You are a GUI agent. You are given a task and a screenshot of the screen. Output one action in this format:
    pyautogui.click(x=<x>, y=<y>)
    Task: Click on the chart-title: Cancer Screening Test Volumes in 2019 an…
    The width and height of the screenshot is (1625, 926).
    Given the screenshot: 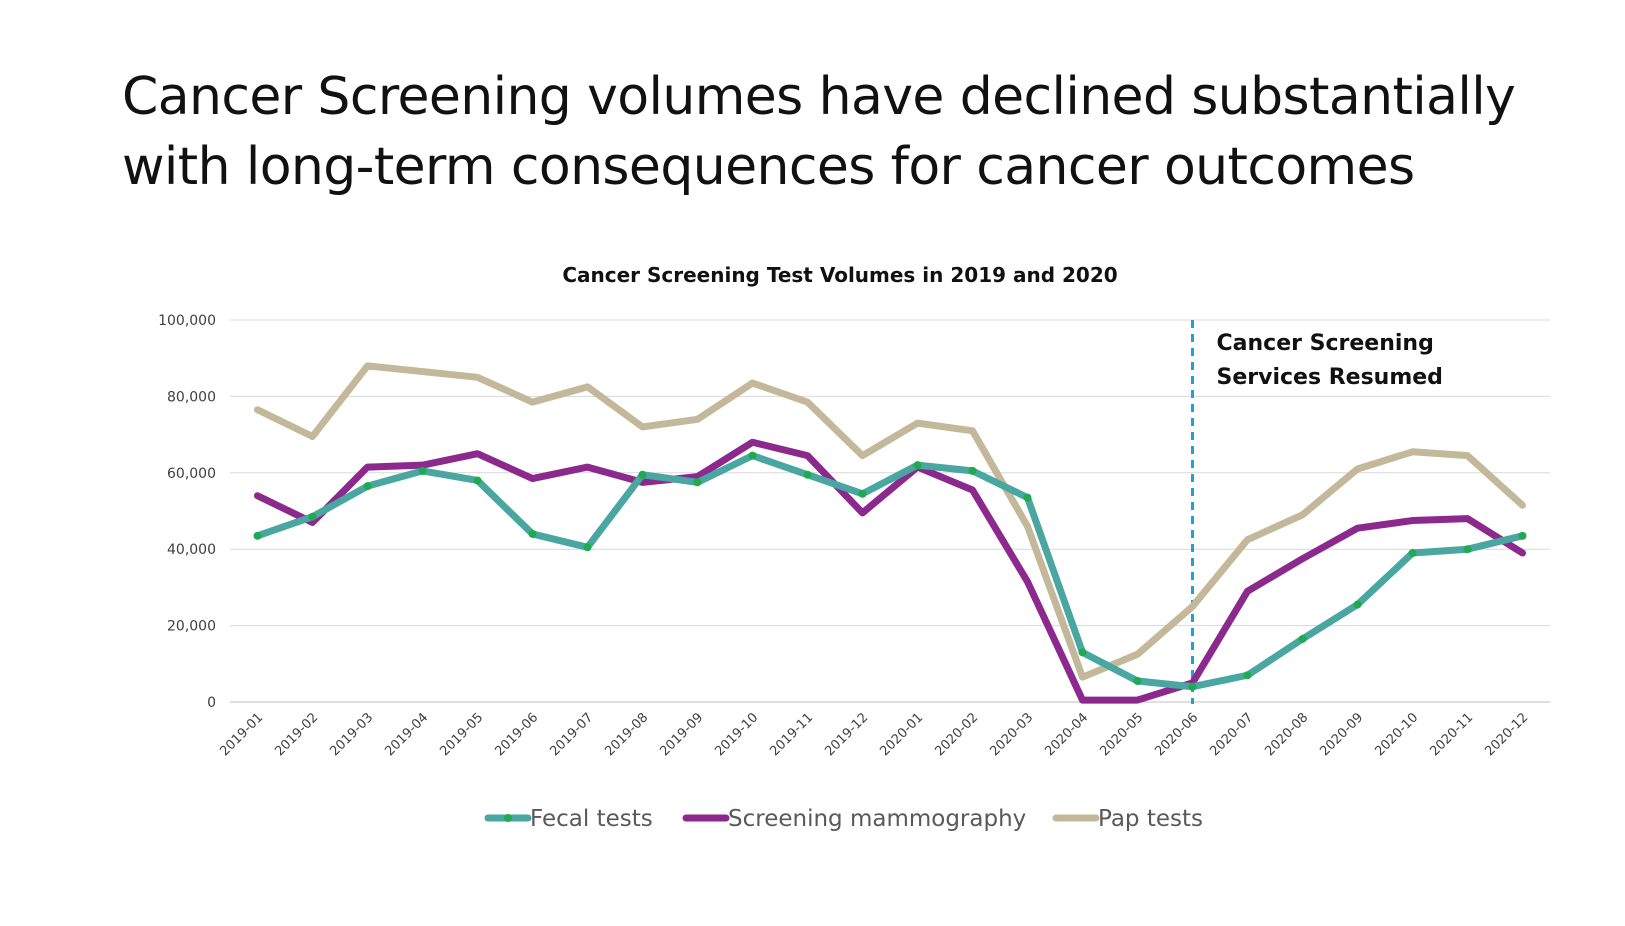 What is the action you would take?
    pyautogui.click(x=839, y=275)
    